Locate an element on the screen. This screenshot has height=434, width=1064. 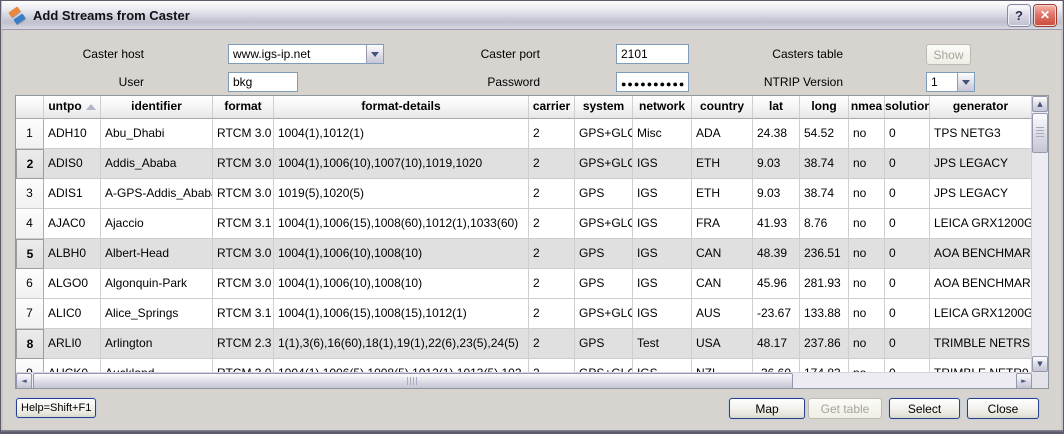
column-header-lat: lat is located at coordinates (776, 107).